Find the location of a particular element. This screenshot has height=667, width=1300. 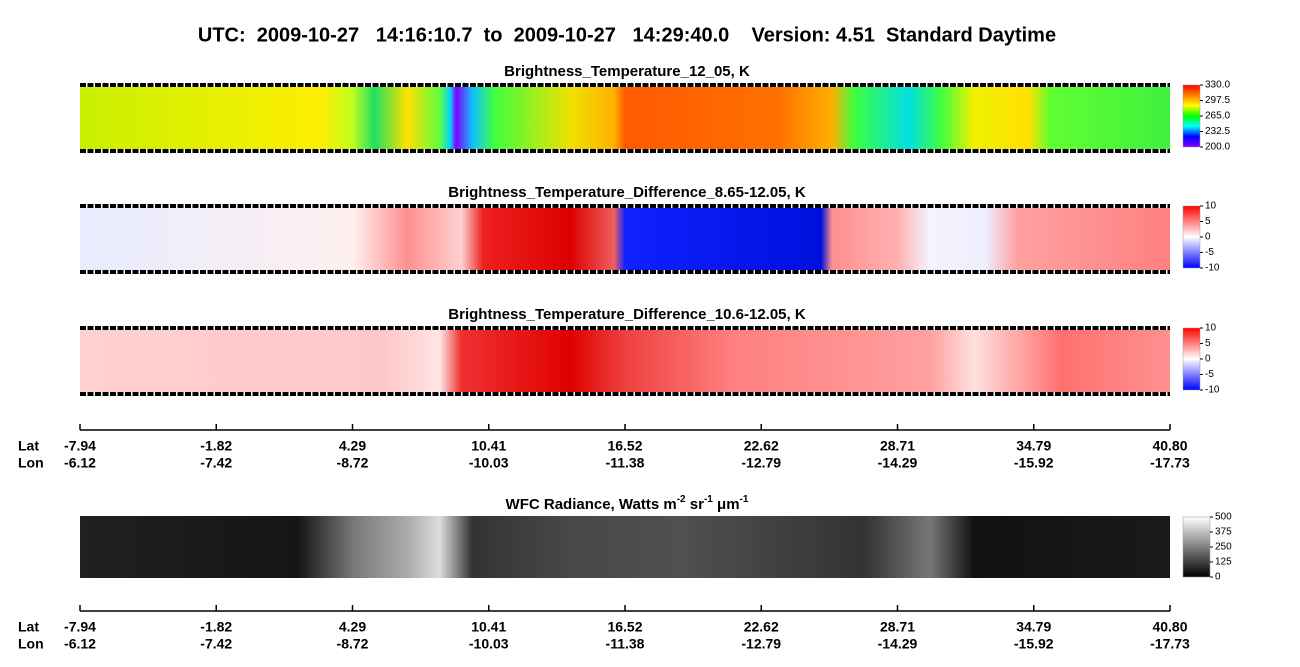

title-part: sr is located at coordinates (695, 504).